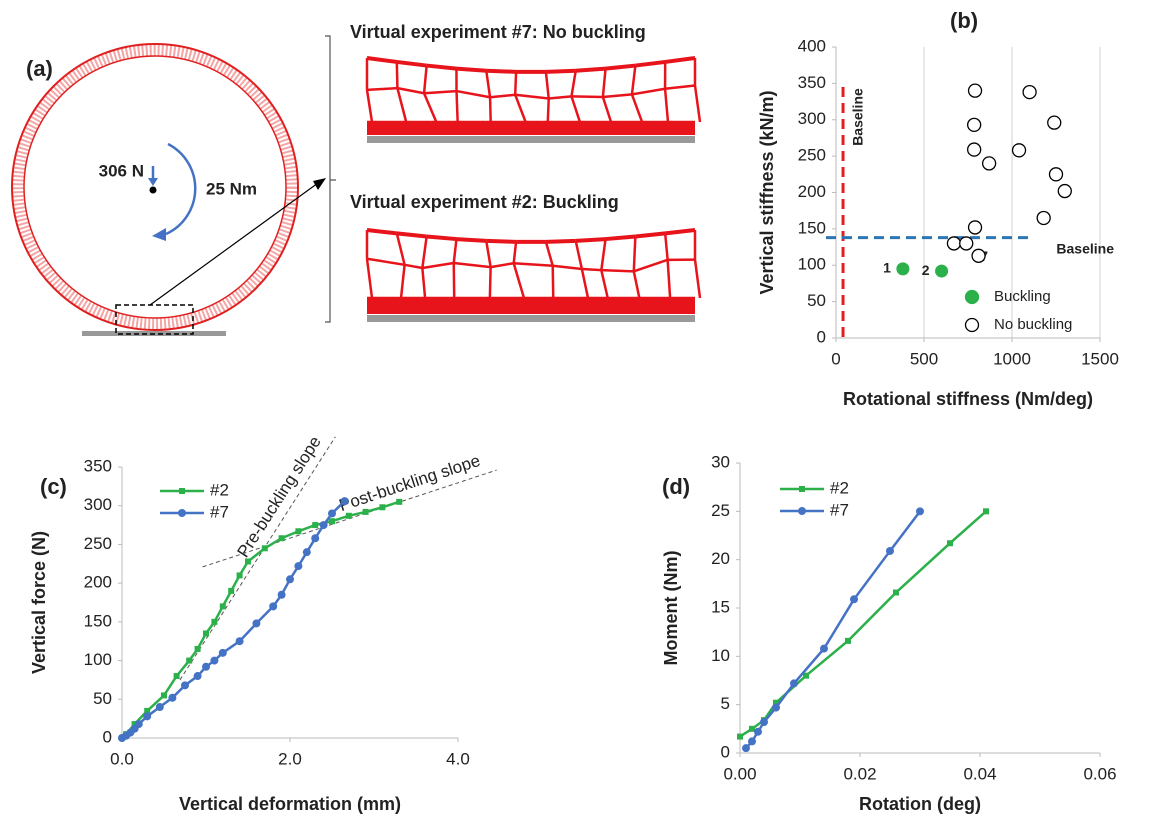 The image size is (1154, 824). What do you see at coordinates (859, 773) in the screenshot?
I see `x-tick-label: 0.02` at bounding box center [859, 773].